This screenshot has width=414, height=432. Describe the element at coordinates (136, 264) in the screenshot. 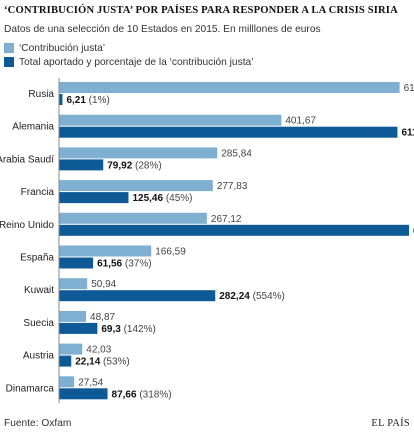

I see `value-percent-espana: (37%)` at that location.